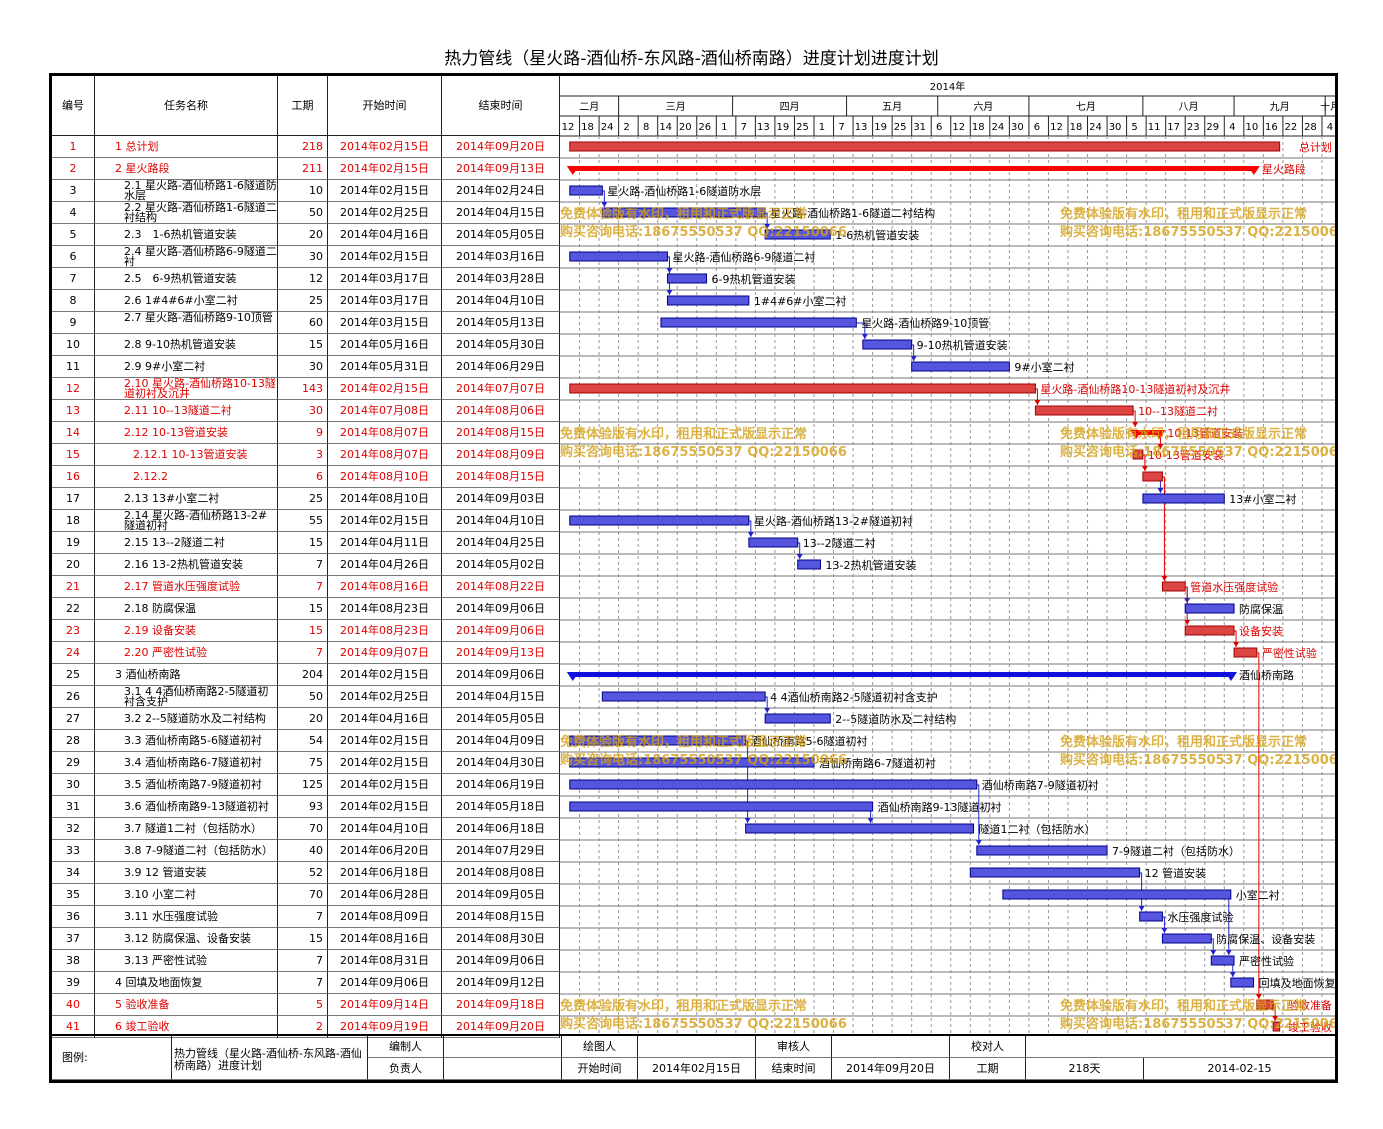 This screenshot has height=1129, width=1383. I want to click on task-id: 4, so click(73, 213).